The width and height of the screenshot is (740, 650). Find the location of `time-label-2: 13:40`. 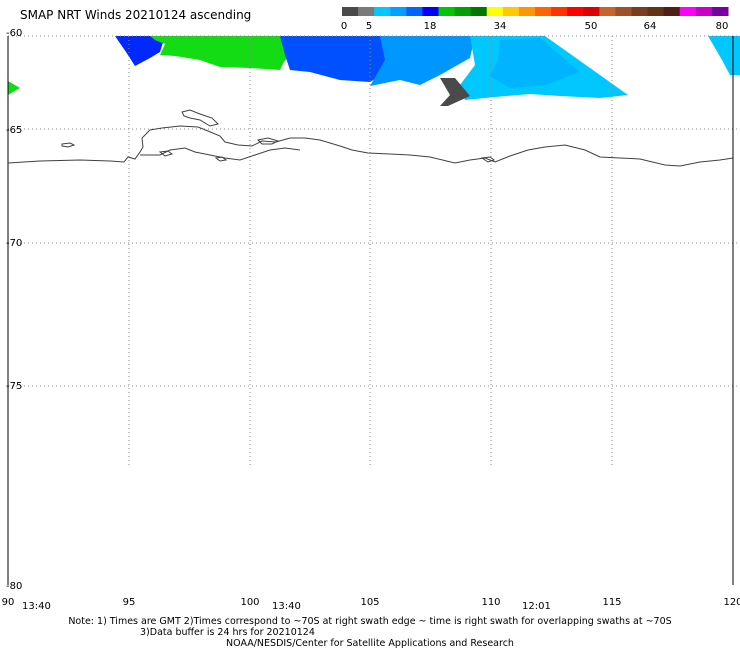

time-label-2: 13:40 is located at coordinates (286, 606).